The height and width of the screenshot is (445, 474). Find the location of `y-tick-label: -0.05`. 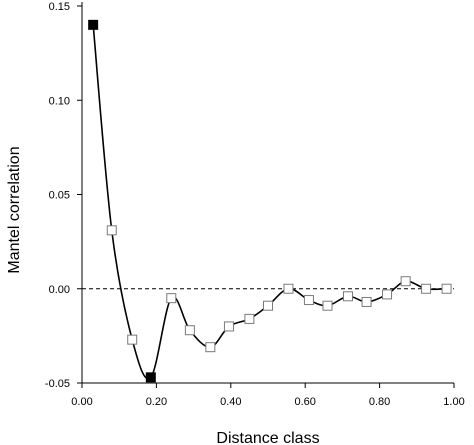

y-tick-label: -0.05 is located at coordinates (57, 384).